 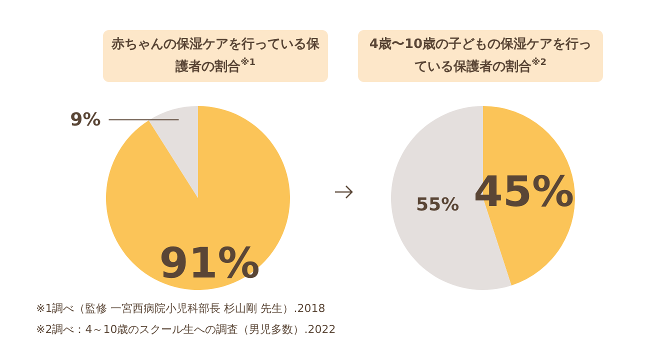 I want to click on text: ※2調べ：4～10歳のスクール生への調査（男児多数）.2022, so click(x=186, y=329).